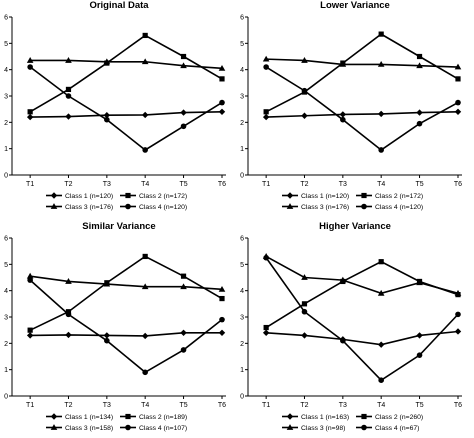 This screenshot has height=438, width=474. What do you see at coordinates (6, 123) in the screenshot?
I see `y-tick-label: 2` at bounding box center [6, 123].